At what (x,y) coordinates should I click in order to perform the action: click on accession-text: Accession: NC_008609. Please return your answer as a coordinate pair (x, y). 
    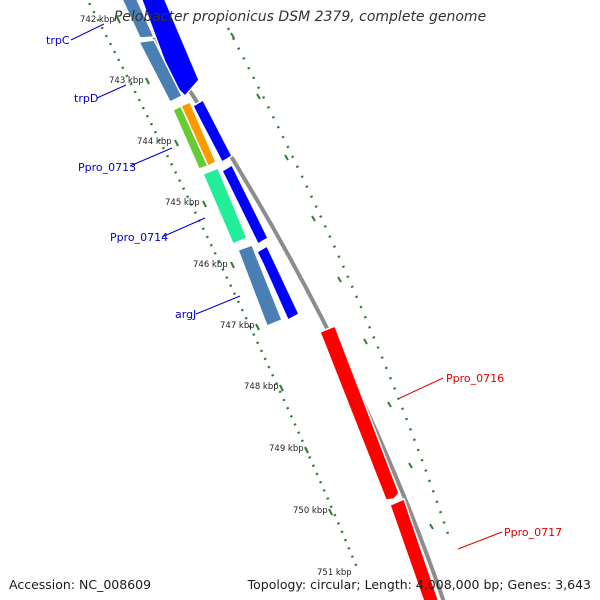
    Looking at the image, I should click on (80, 584).